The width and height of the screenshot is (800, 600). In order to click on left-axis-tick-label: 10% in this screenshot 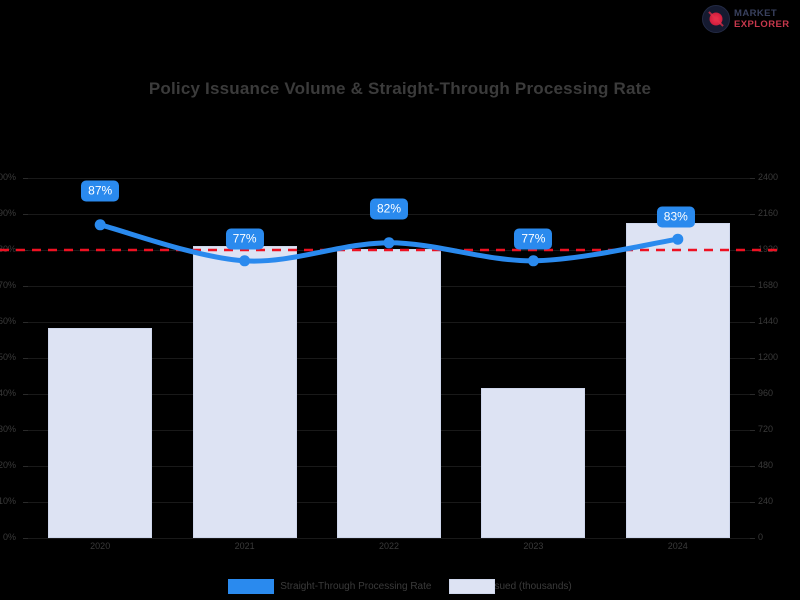, I will do `click(8, 501)`.